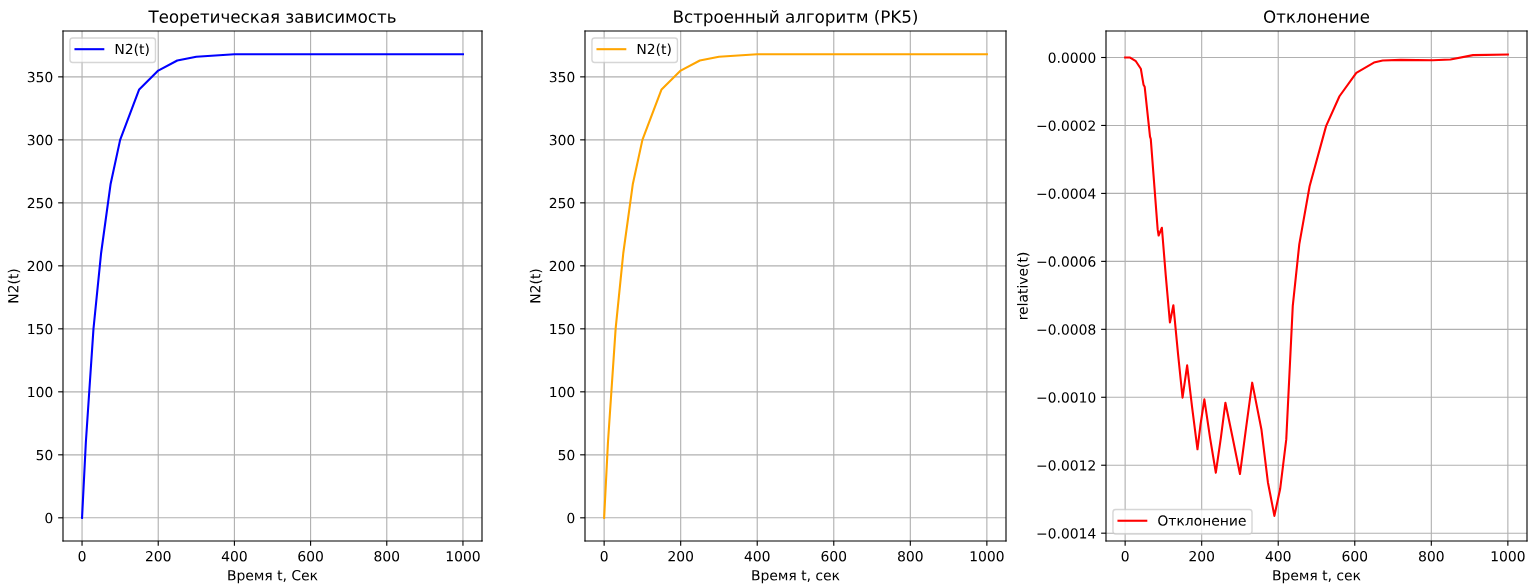  I want to click on chart-title: Встроенный алгоритм (PK5), so click(795, 18).